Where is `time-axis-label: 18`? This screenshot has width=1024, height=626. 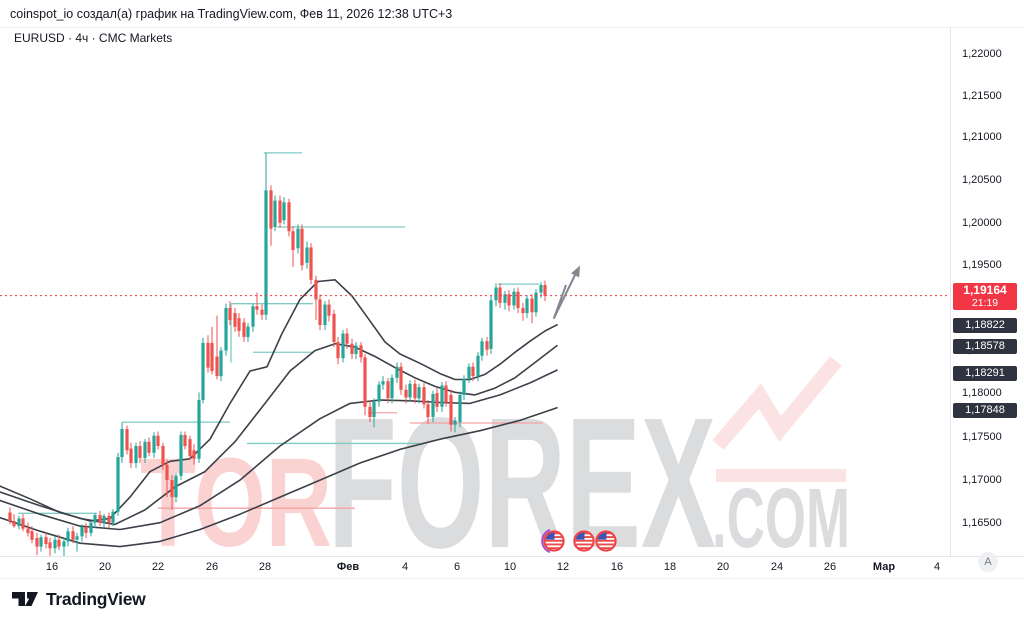
time-axis-label: 18 is located at coordinates (670, 567).